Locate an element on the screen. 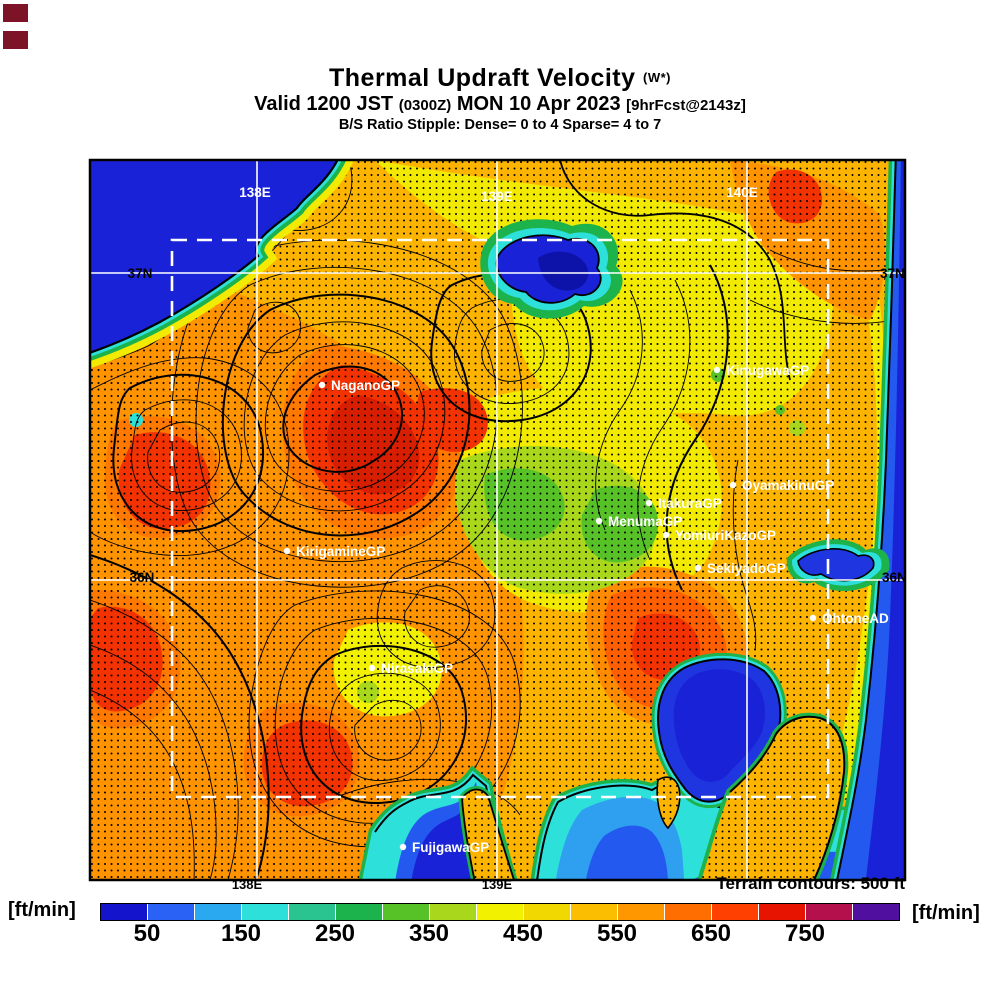 Image resolution: width=1000 pixels, height=1000 pixels. site-marker: MenumaGP is located at coordinates (638, 521).